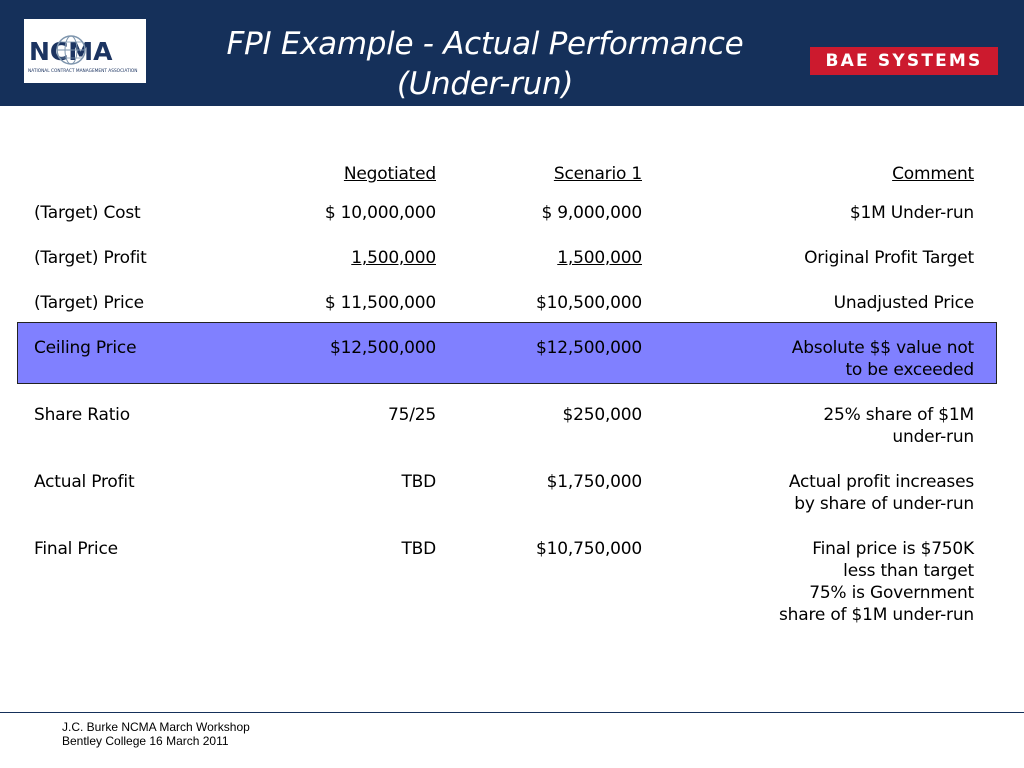 This screenshot has height=768, width=1024. I want to click on row-share-ratio-label: Share Ratio, so click(82, 415).